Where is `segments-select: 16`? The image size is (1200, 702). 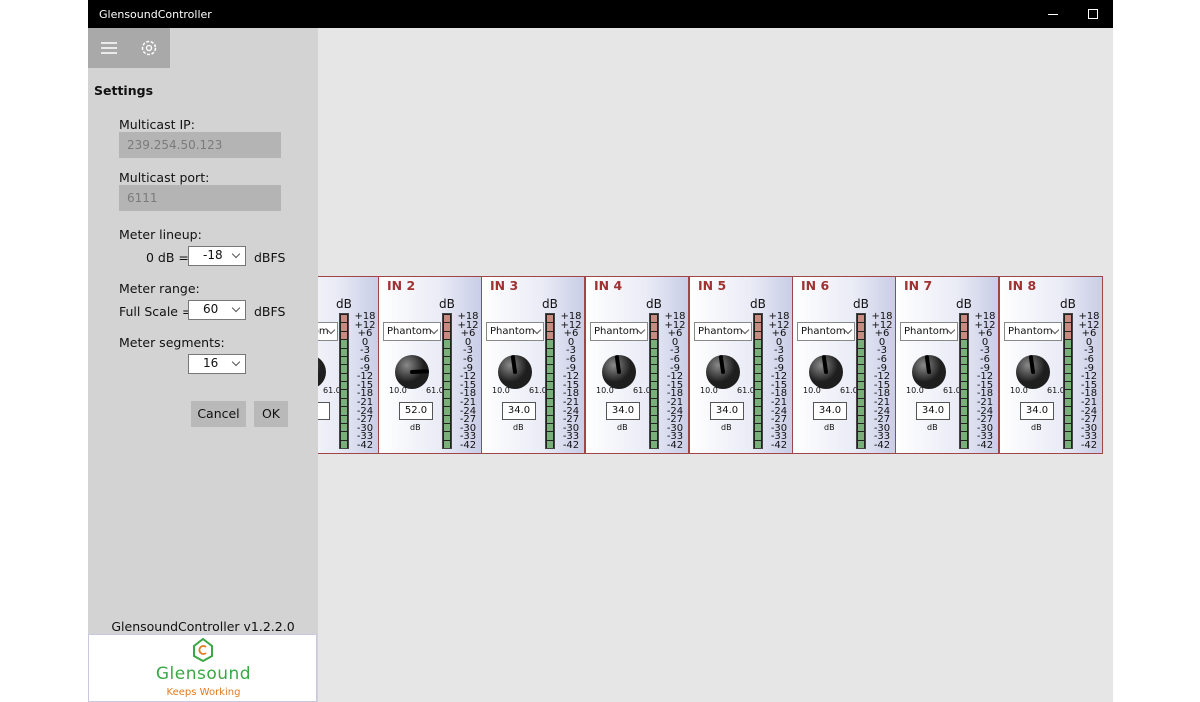 segments-select: 16 is located at coordinates (217, 364).